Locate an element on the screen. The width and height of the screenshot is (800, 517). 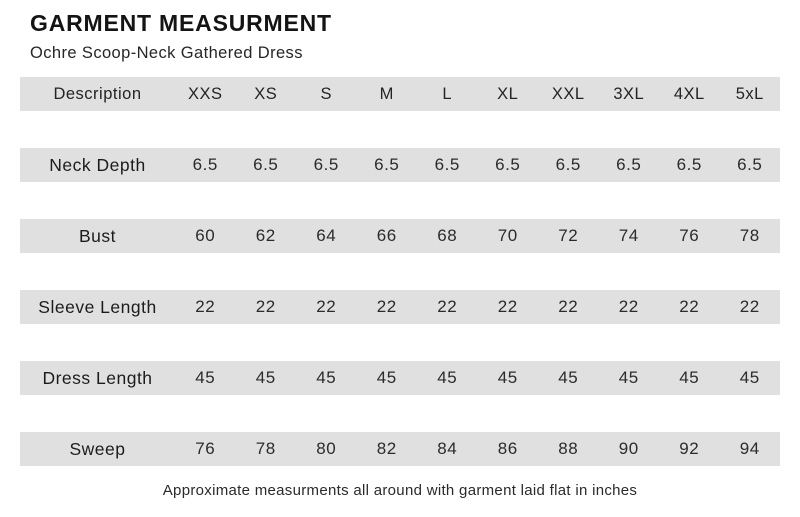
cell-value: 62 is located at coordinates (265, 235).